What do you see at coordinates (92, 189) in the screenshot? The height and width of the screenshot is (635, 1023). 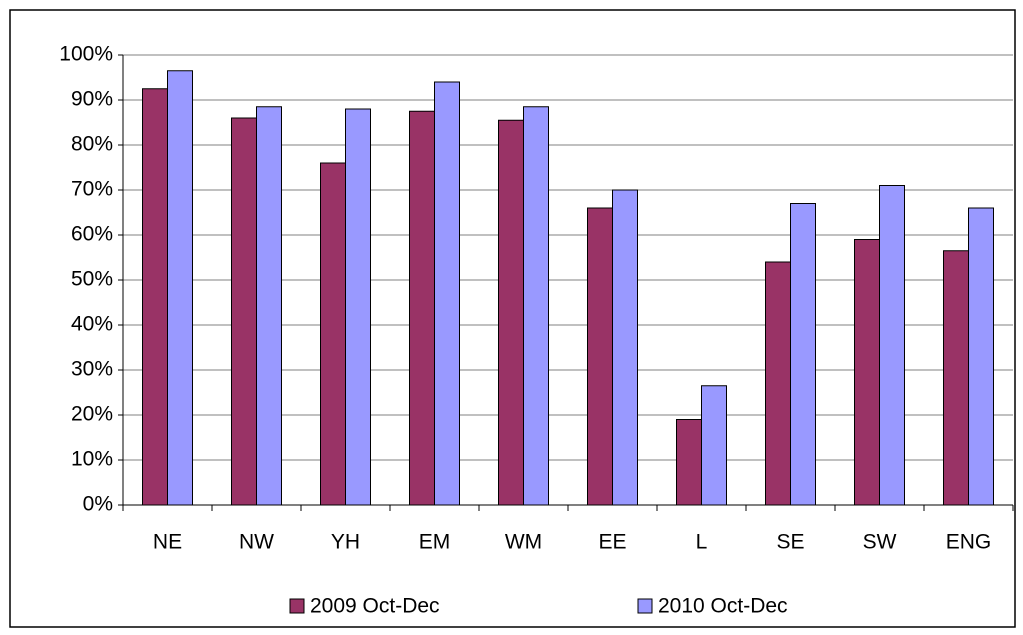 I see `y-tick-label: 70%` at bounding box center [92, 189].